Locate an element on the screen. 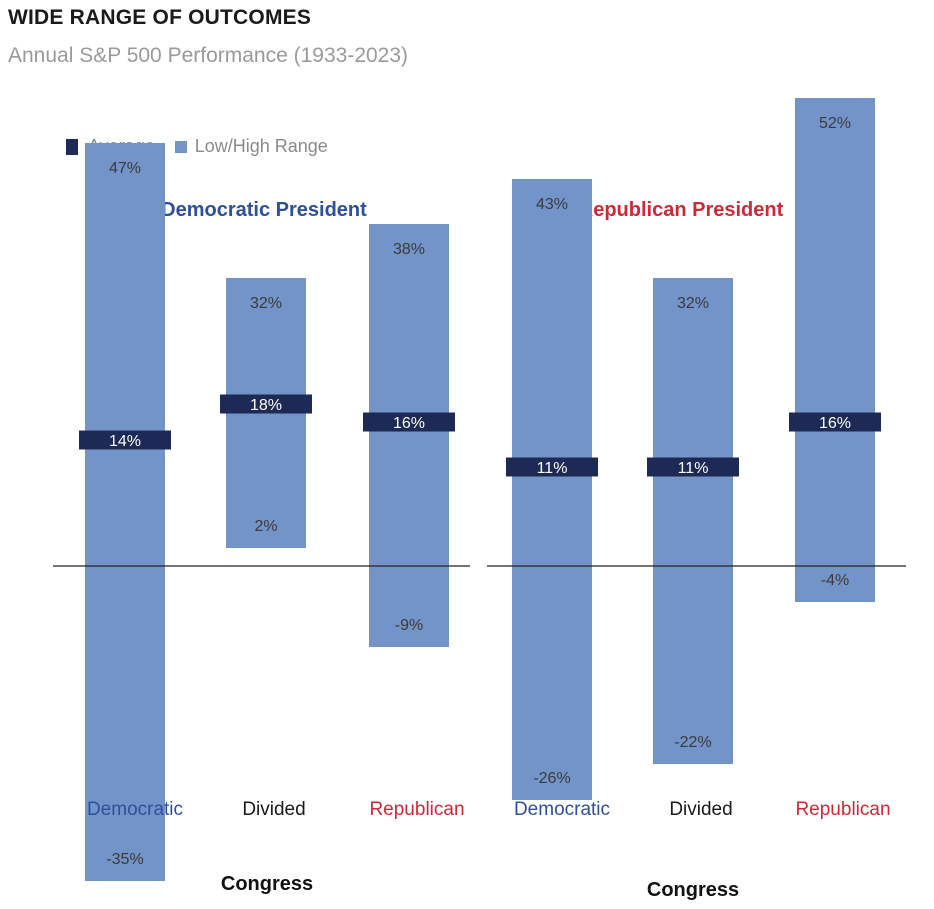 This screenshot has height=909, width=934. legend-swatch-average is located at coordinates (72, 146).